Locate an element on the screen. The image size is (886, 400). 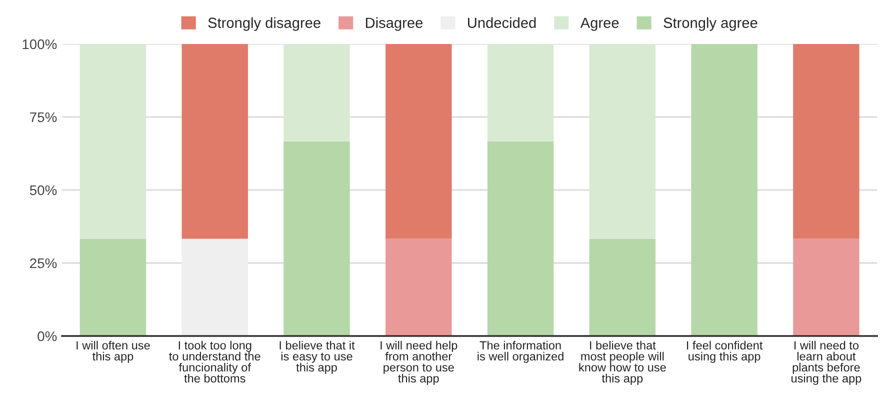
x-tick-label: I believe that most people will know how to use this app is located at coordinates (622, 362).